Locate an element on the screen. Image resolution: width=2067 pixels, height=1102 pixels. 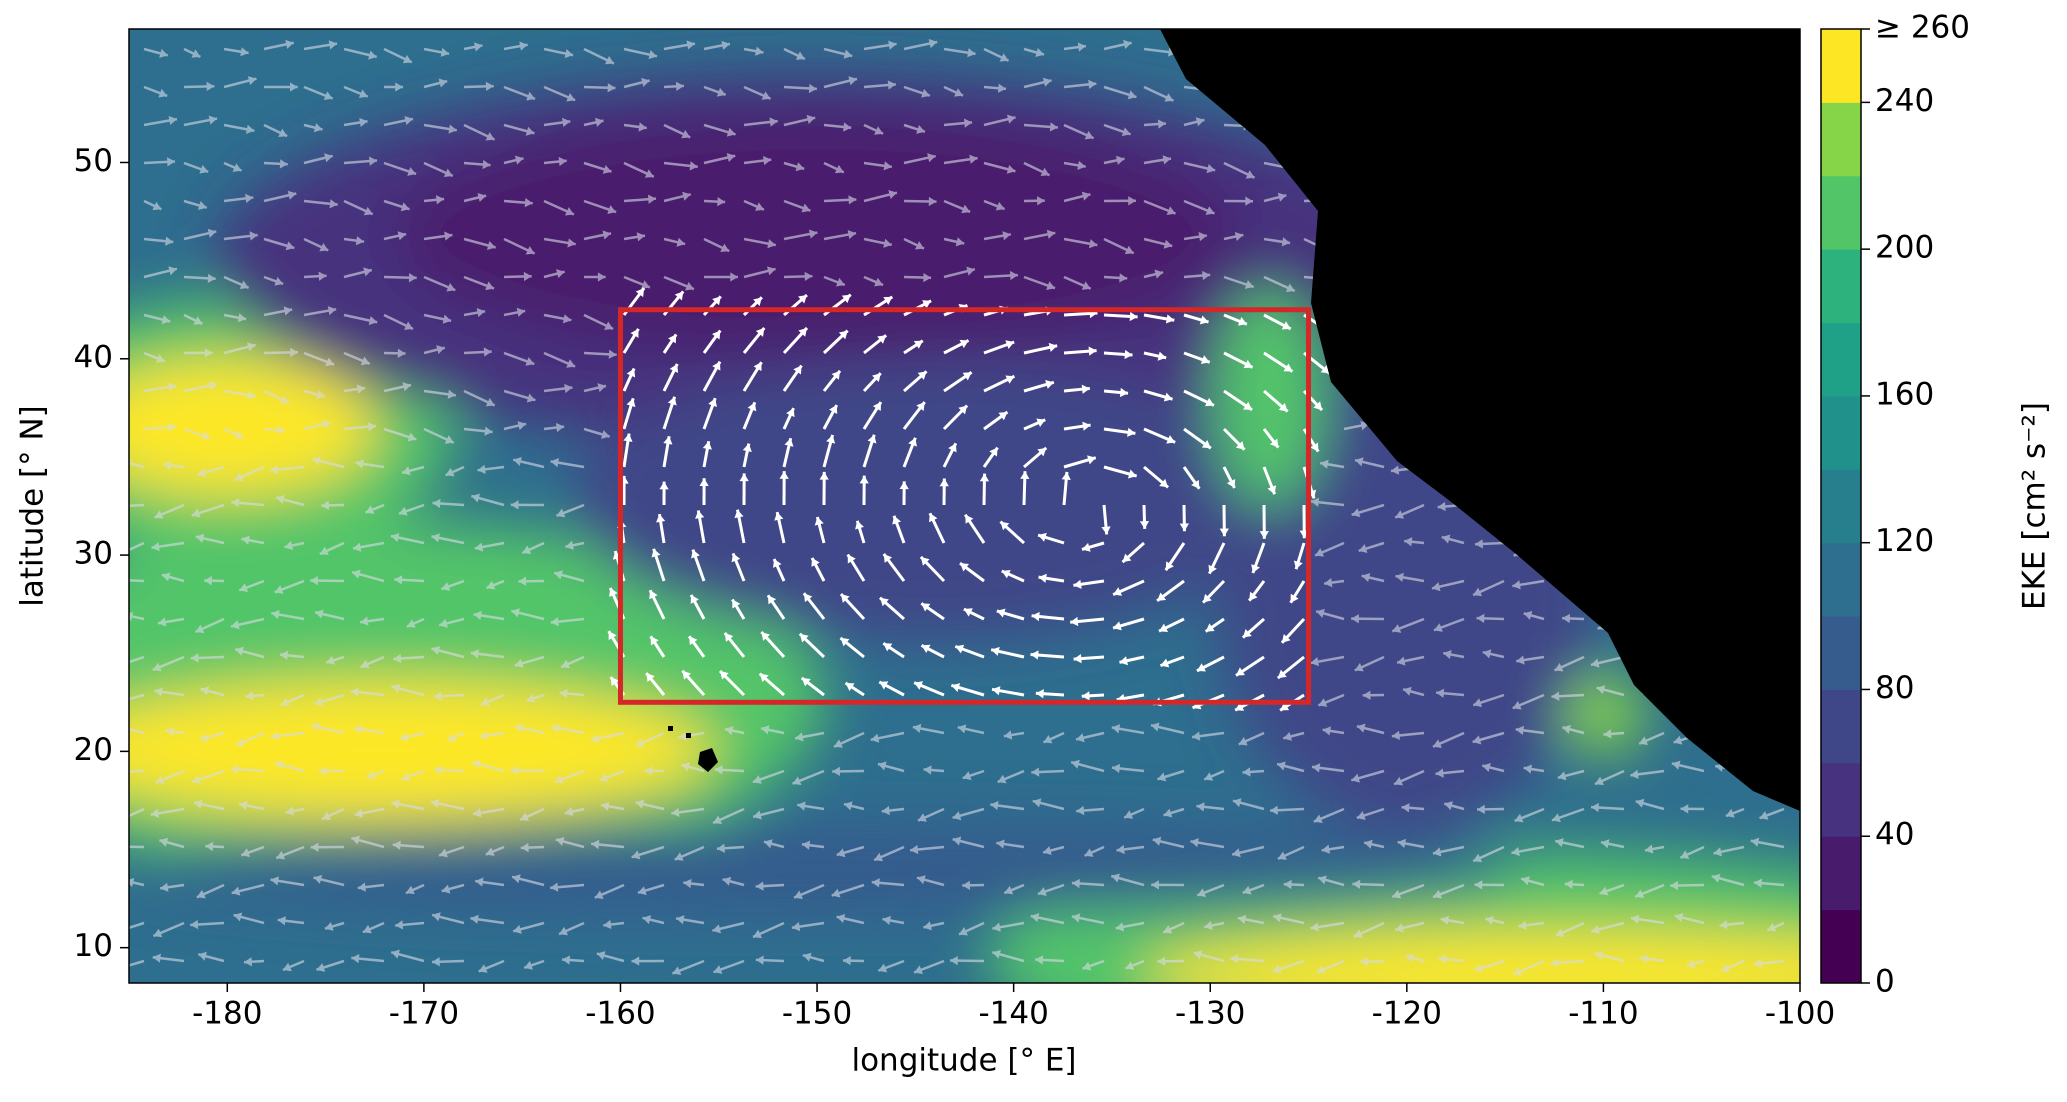
x-tick-label: -160 is located at coordinates (620, 1014).